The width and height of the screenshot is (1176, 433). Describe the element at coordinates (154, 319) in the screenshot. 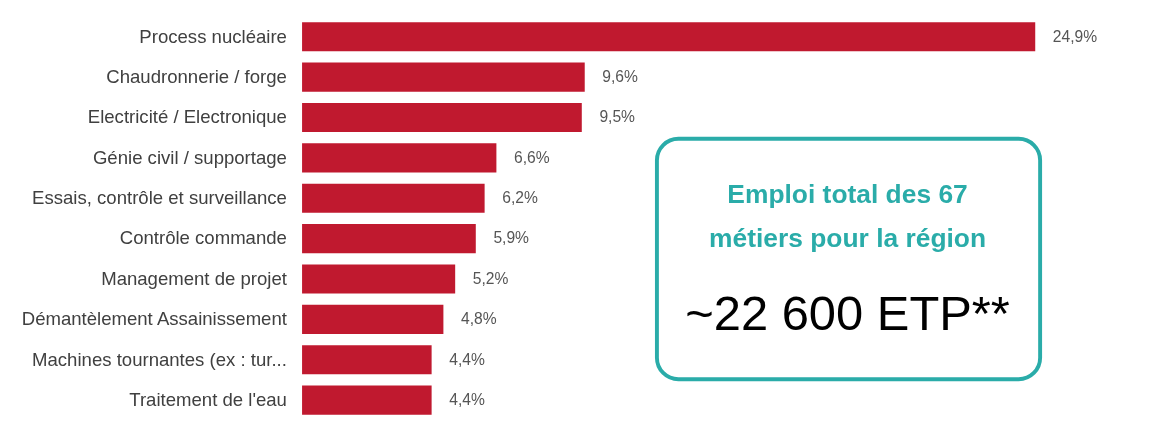

I see `y-tick-label: Démantèlement Assainissement` at that location.